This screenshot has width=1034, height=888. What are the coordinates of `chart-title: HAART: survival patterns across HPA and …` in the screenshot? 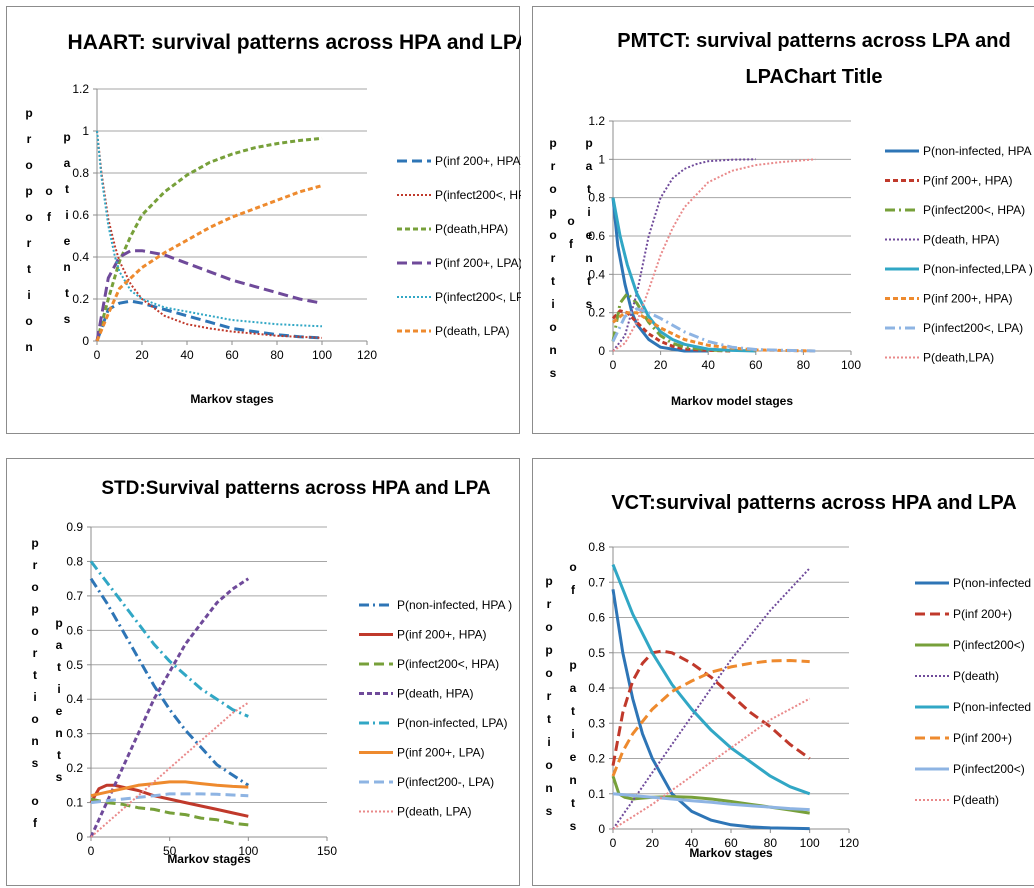 It's located at (294, 42).